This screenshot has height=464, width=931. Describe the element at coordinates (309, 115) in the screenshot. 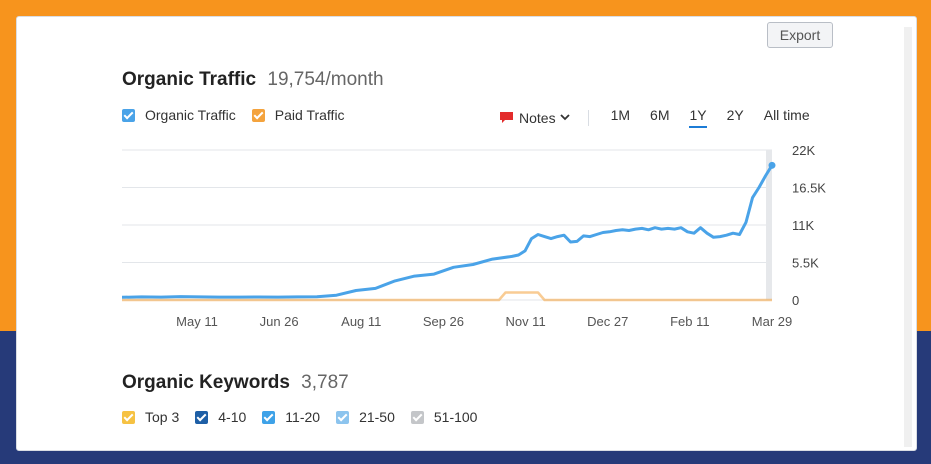

I see `legend-paid-traffic-label: Paid Traffic` at that location.